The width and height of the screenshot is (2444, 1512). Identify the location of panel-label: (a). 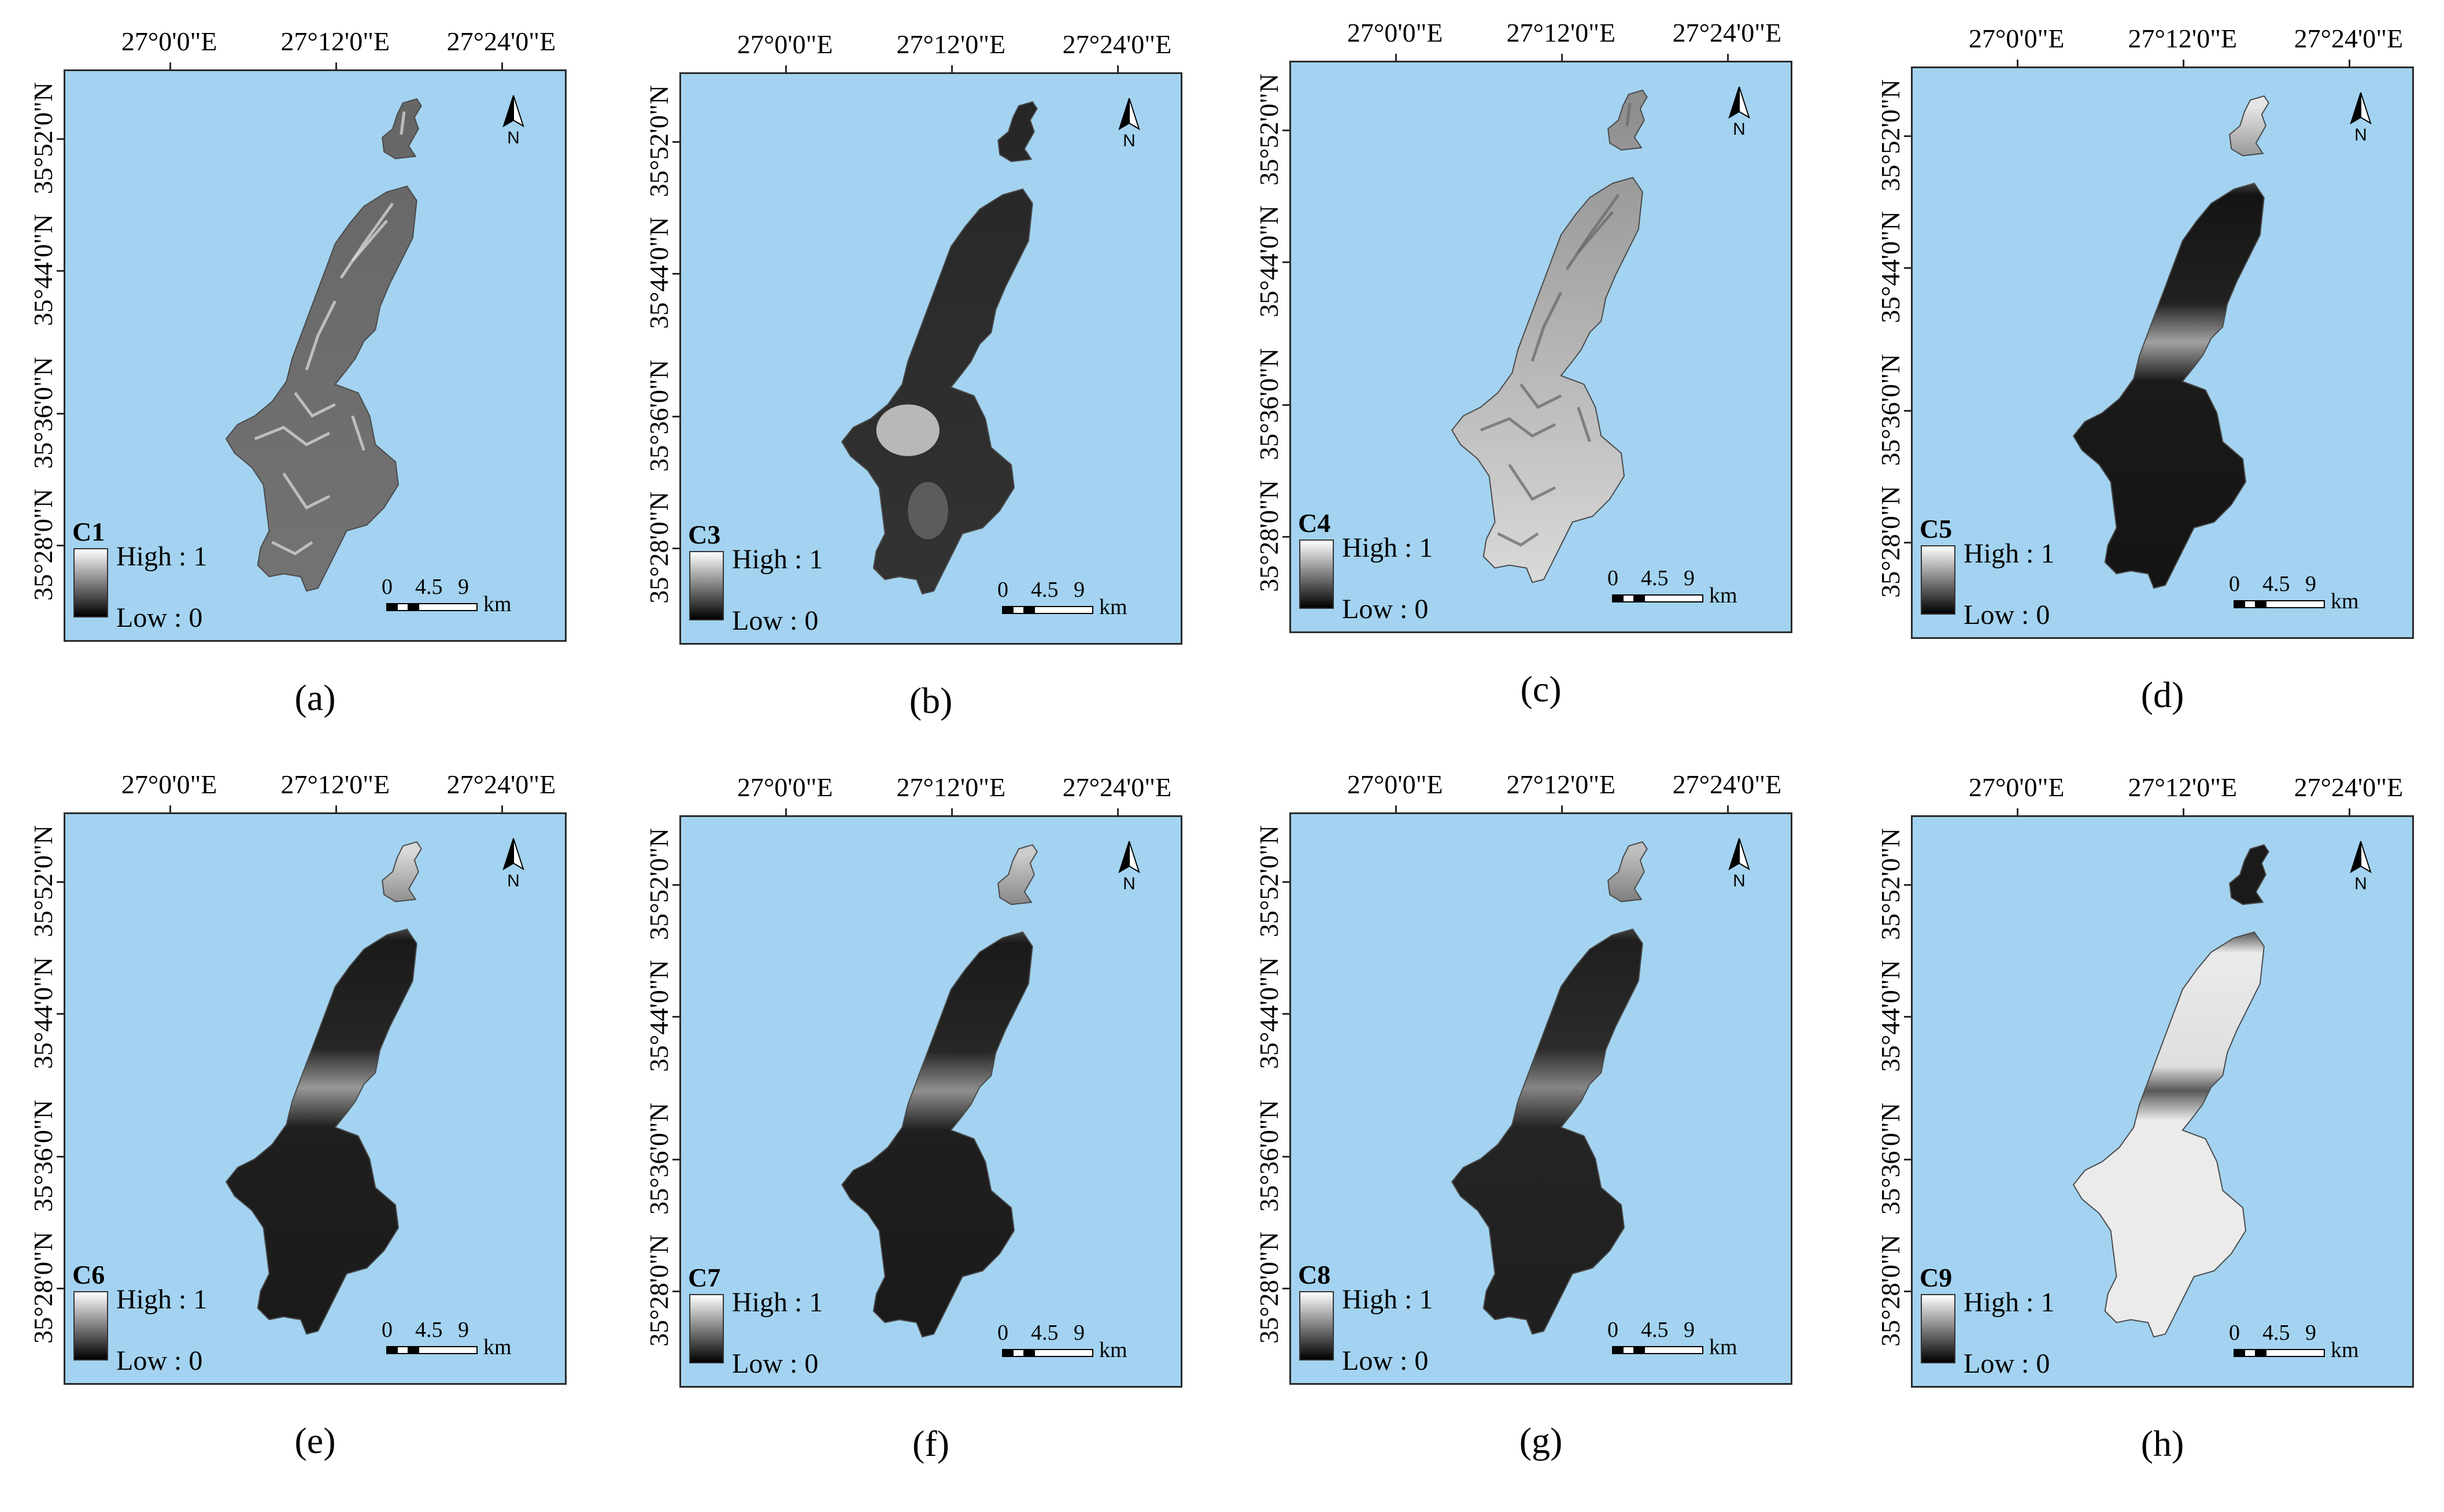
(315, 697).